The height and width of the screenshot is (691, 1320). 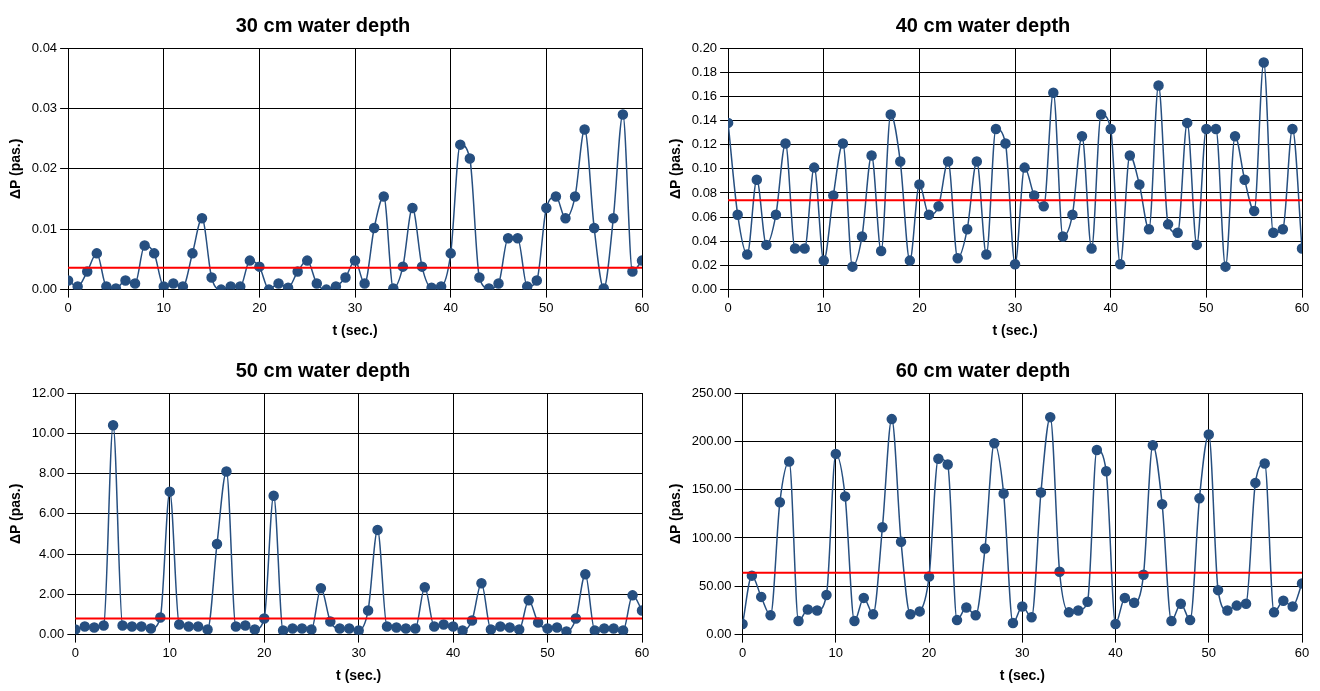 What do you see at coordinates (44, 228) in the screenshot?
I see `y-tick-label: 0.01` at bounding box center [44, 228].